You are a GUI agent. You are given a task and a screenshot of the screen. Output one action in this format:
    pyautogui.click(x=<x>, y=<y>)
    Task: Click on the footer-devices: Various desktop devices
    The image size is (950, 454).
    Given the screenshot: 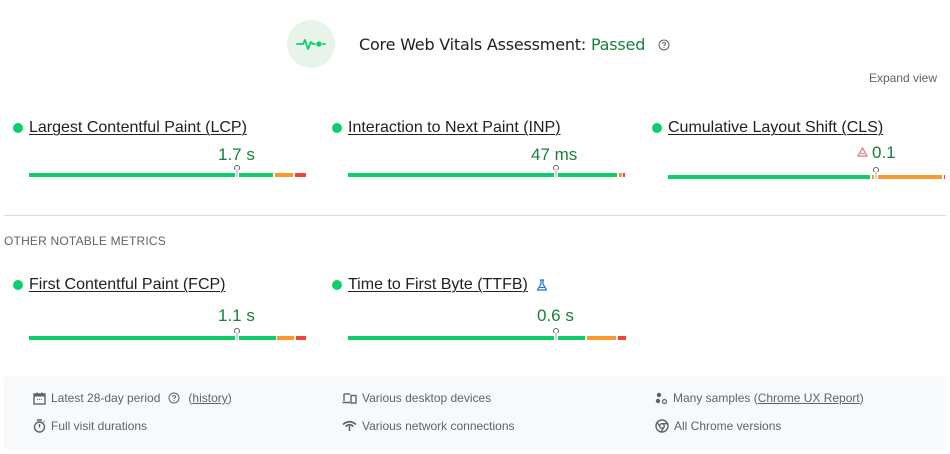 What is the action you would take?
    pyautogui.click(x=416, y=398)
    